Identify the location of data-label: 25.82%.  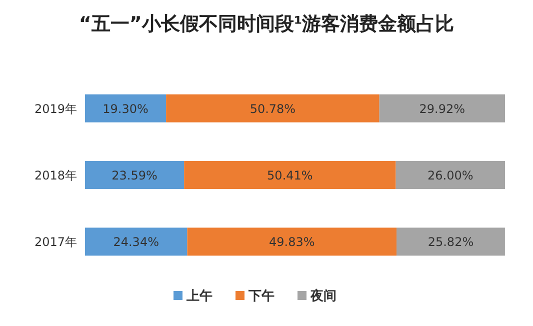
(451, 242).